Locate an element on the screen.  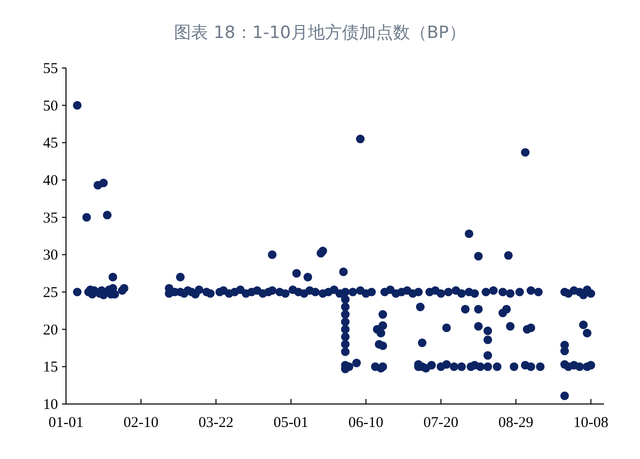
y-tick-label: 50 is located at coordinates (50, 106).